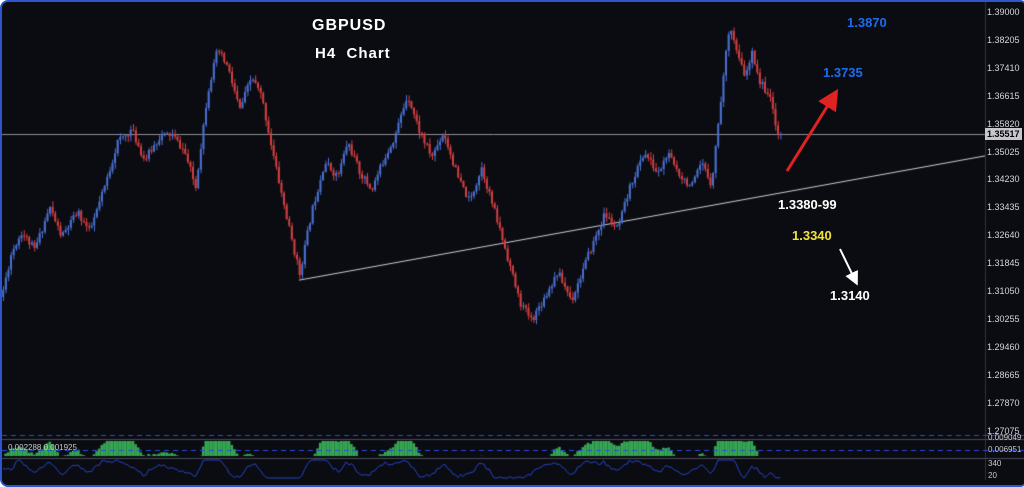 This screenshot has height=487, width=1024. Describe the element at coordinates (992, 475) in the screenshot. I see `indicator2-scale-bottom: 20` at that location.